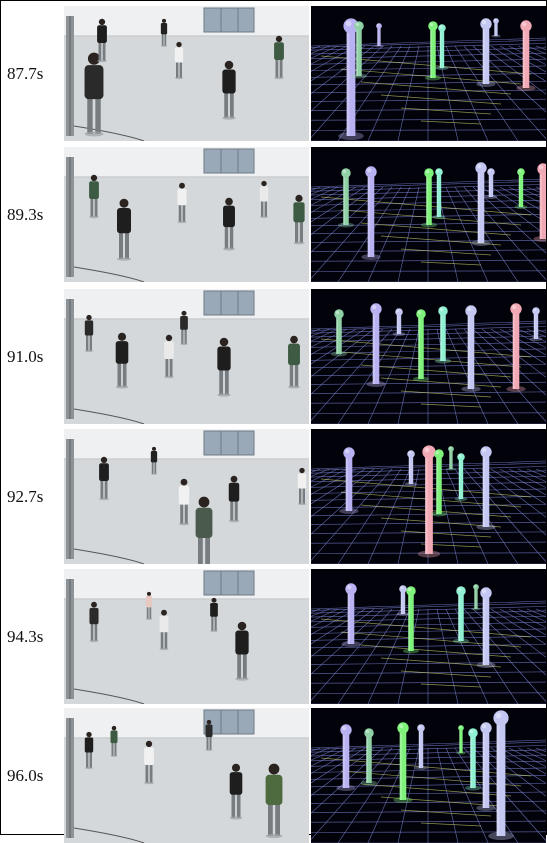 The image size is (547, 843). Describe the element at coordinates (428, 791) in the screenshot. I see `floor-grid` at that location.